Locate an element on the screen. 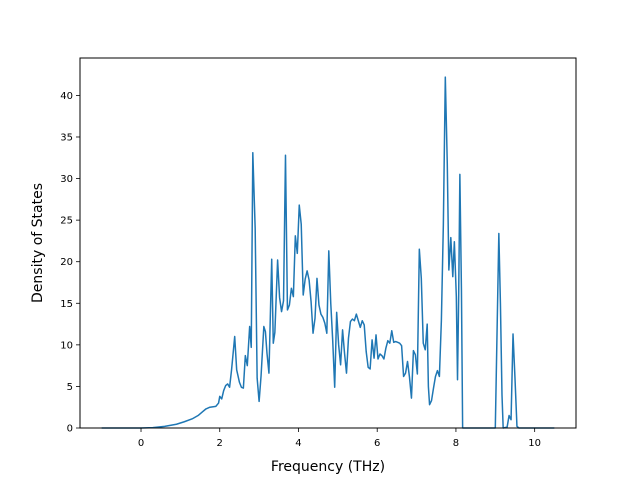 The width and height of the screenshot is (640, 485). y-tick-label: 15 is located at coordinates (66, 304).